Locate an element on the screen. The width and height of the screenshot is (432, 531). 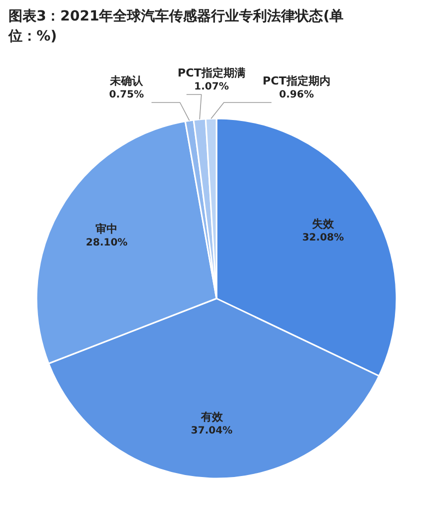
slice-label: 失效 is located at coordinates (324, 223).